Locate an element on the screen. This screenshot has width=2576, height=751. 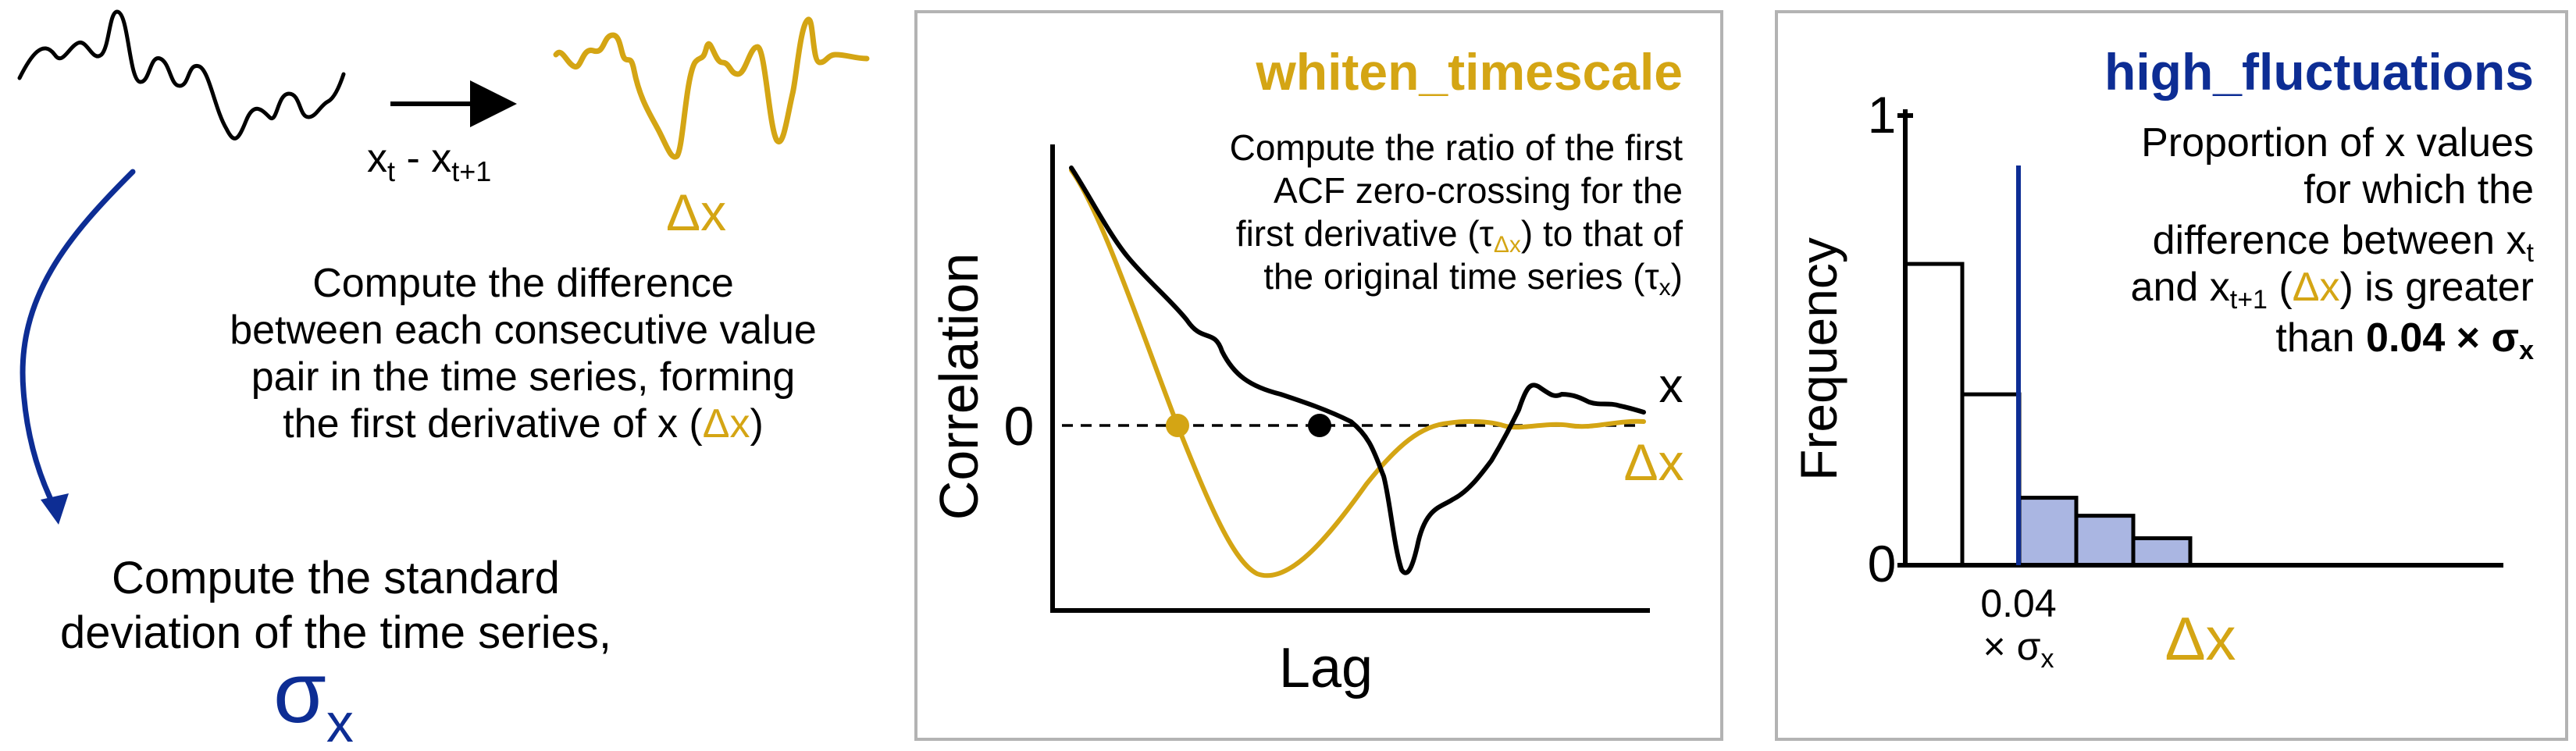
hist-x-label: Δx is located at coordinates (2200, 638).